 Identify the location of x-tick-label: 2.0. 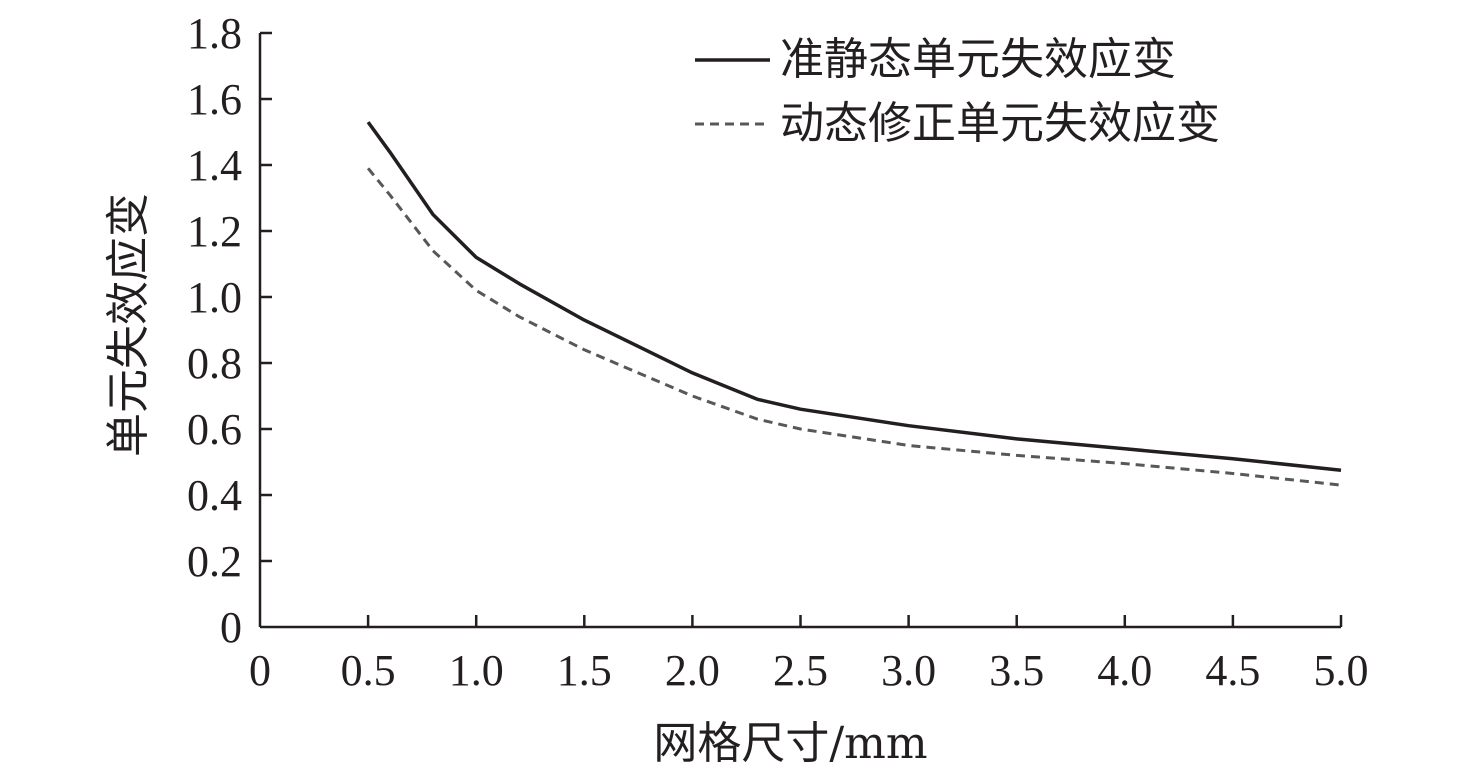
(692, 670).